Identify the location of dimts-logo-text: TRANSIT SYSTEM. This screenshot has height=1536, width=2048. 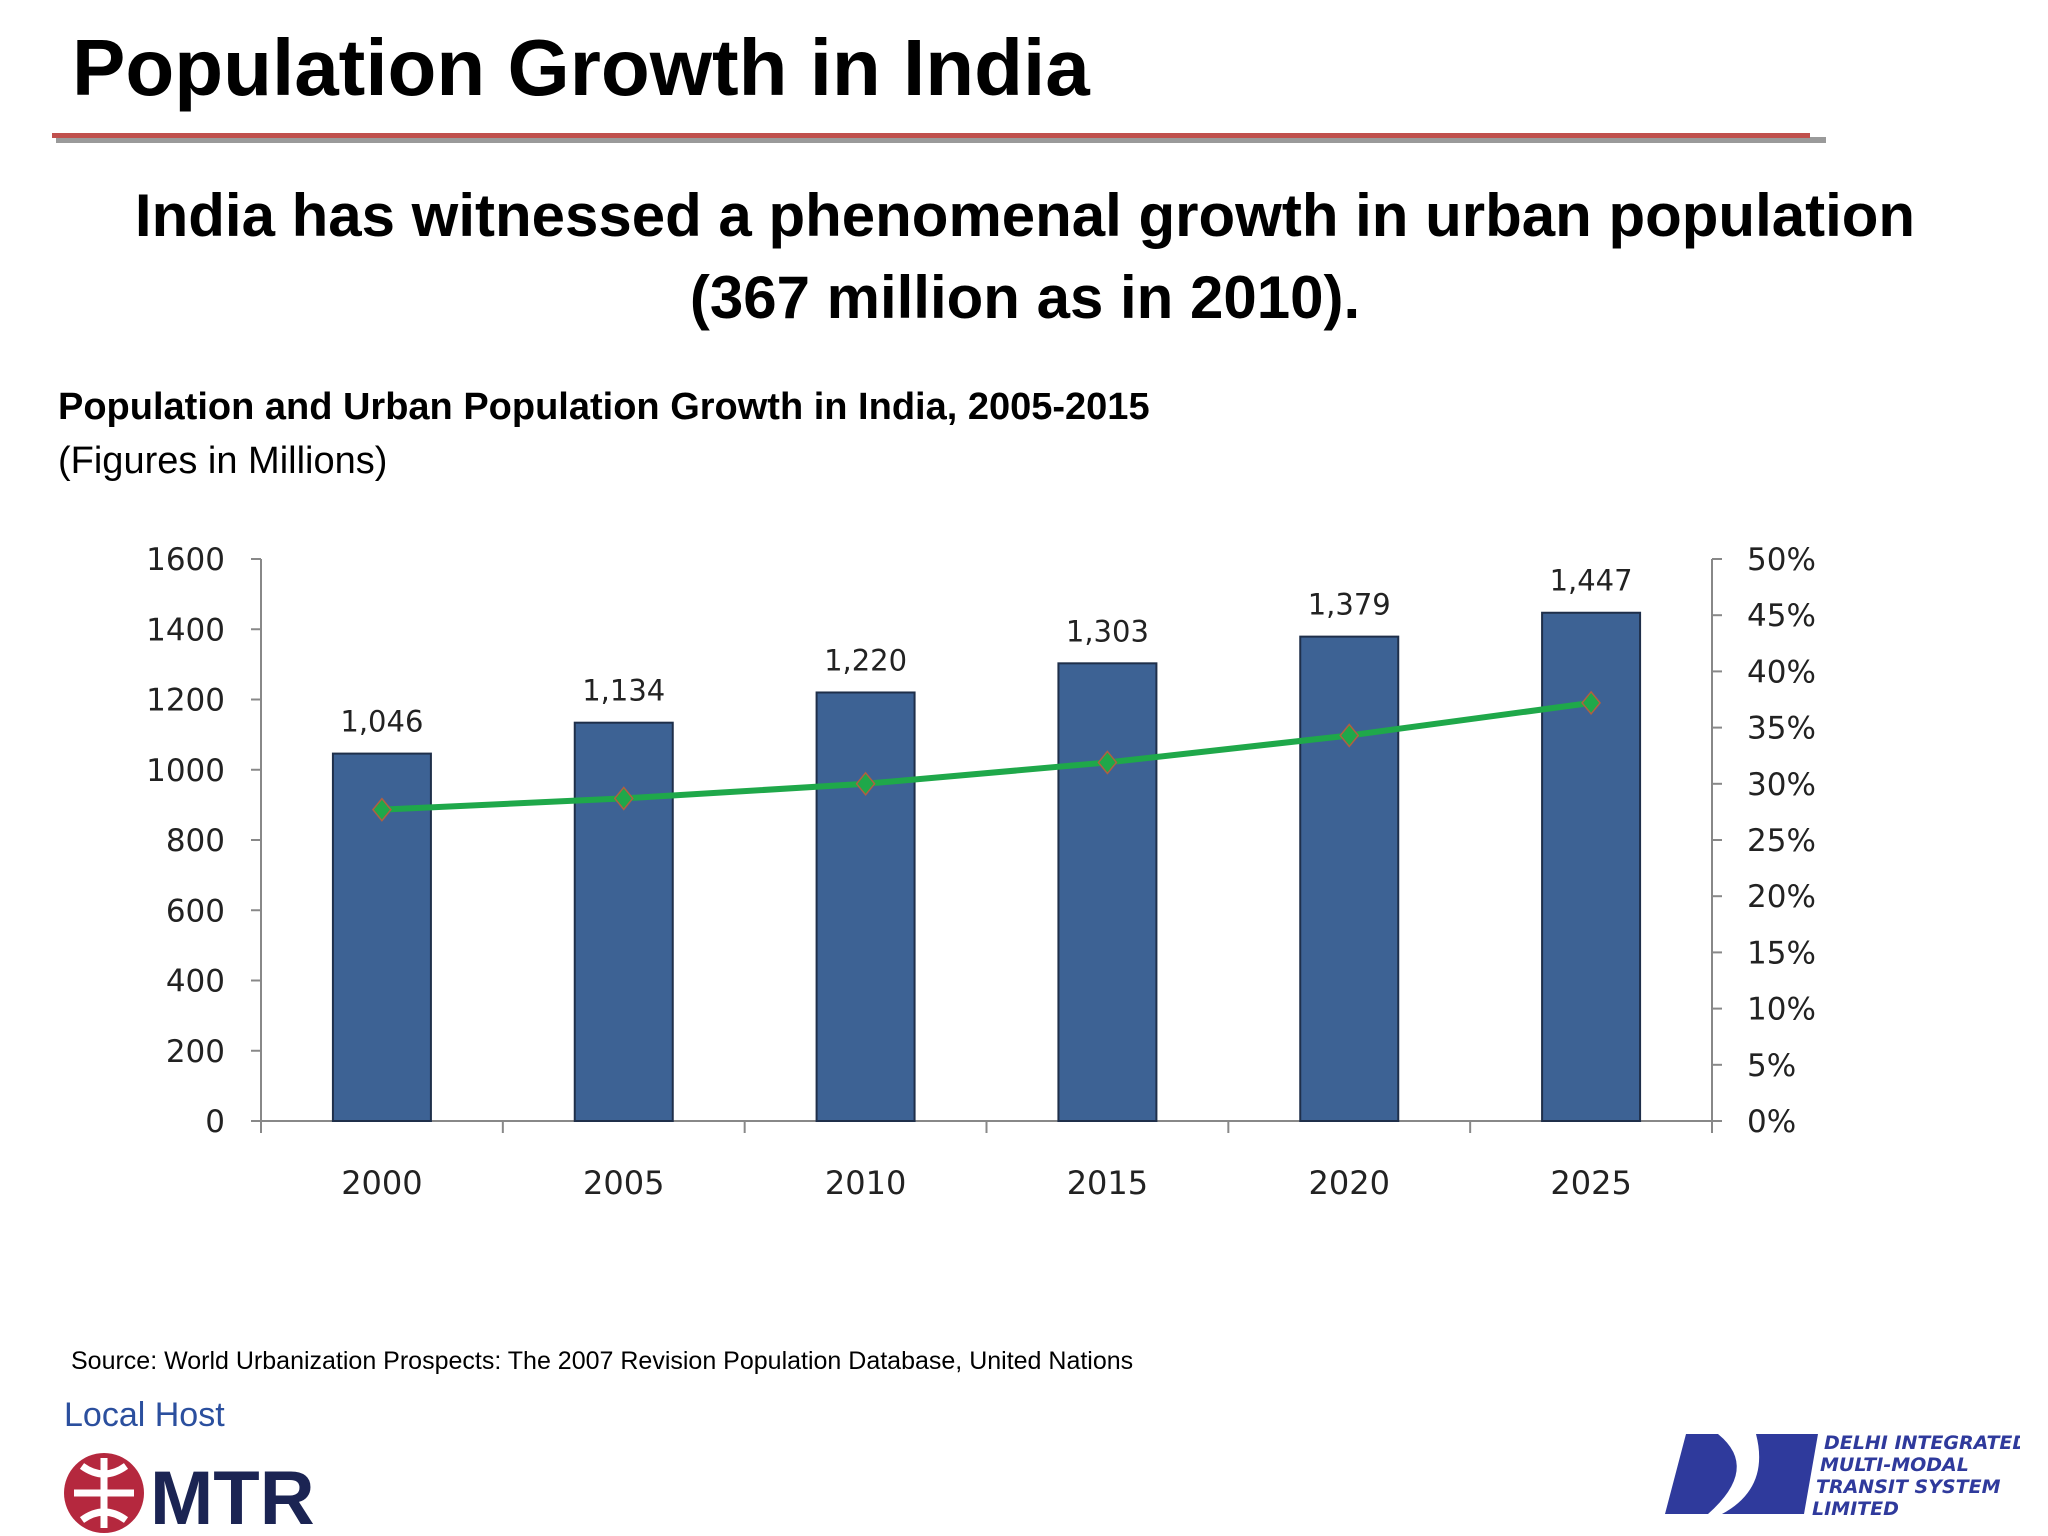
(1908, 1487).